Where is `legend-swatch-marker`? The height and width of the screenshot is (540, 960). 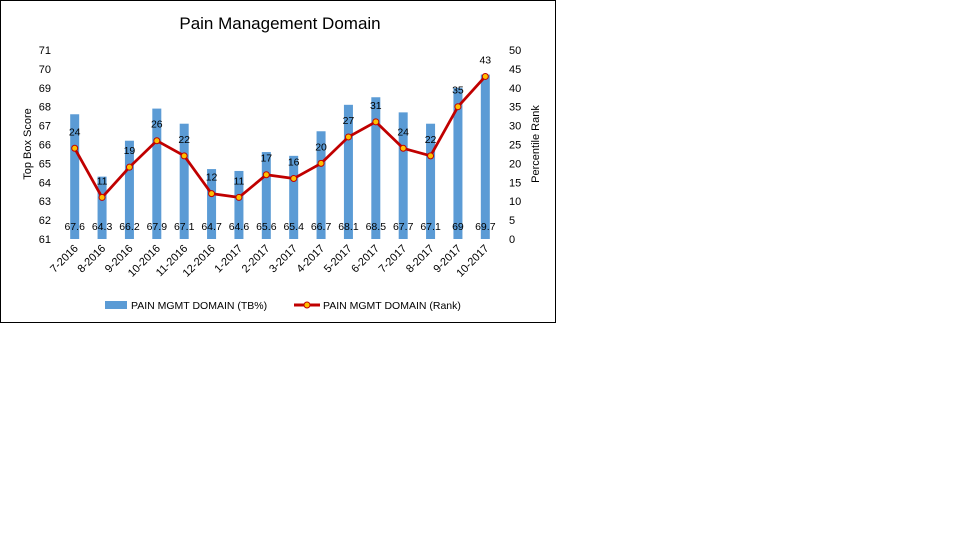 legend-swatch-marker is located at coordinates (307, 305).